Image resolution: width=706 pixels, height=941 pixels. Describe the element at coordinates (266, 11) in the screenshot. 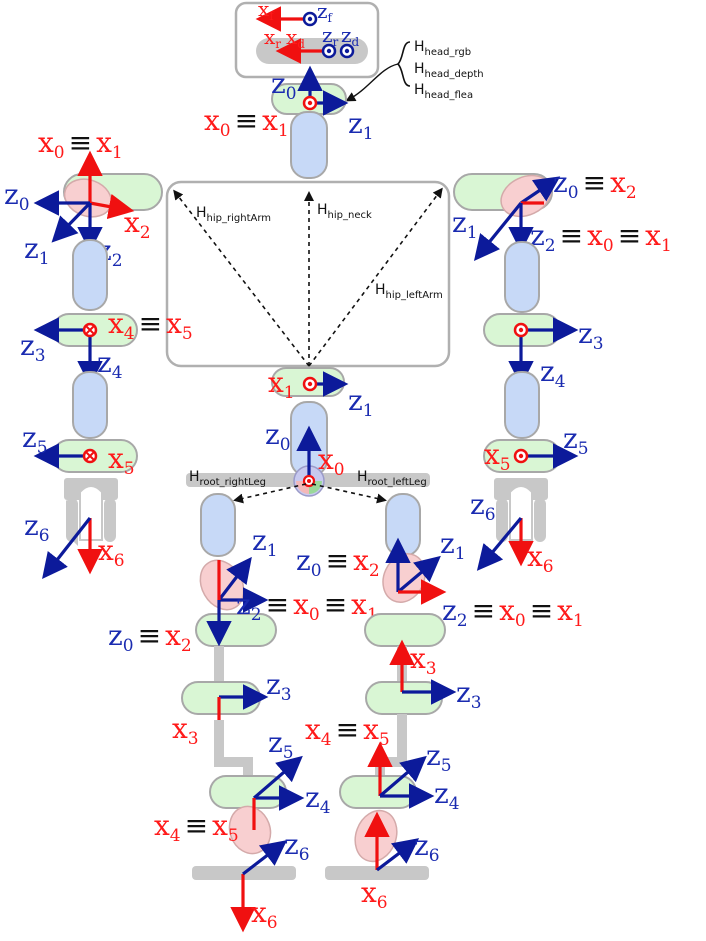

I see `svg-text: xf` at that location.